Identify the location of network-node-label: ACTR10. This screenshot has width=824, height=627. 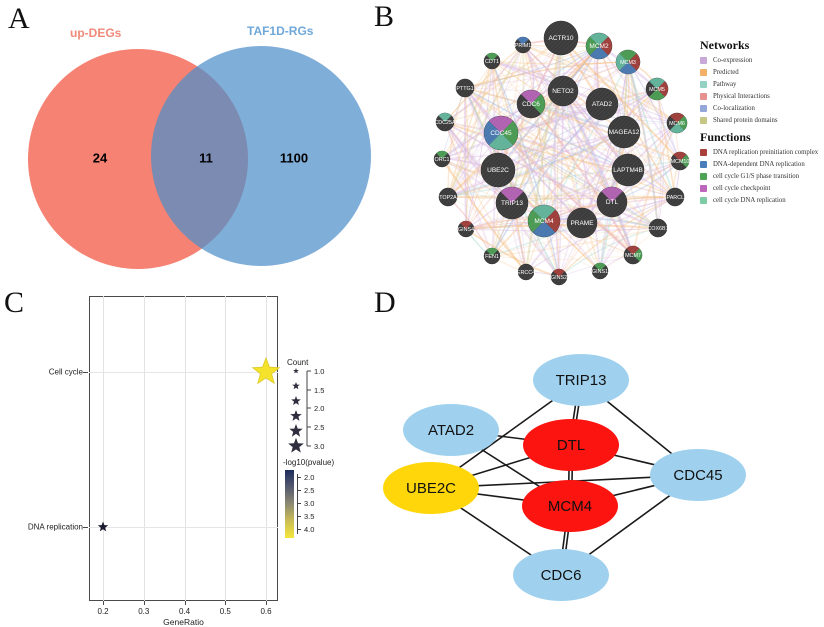
(561, 38).